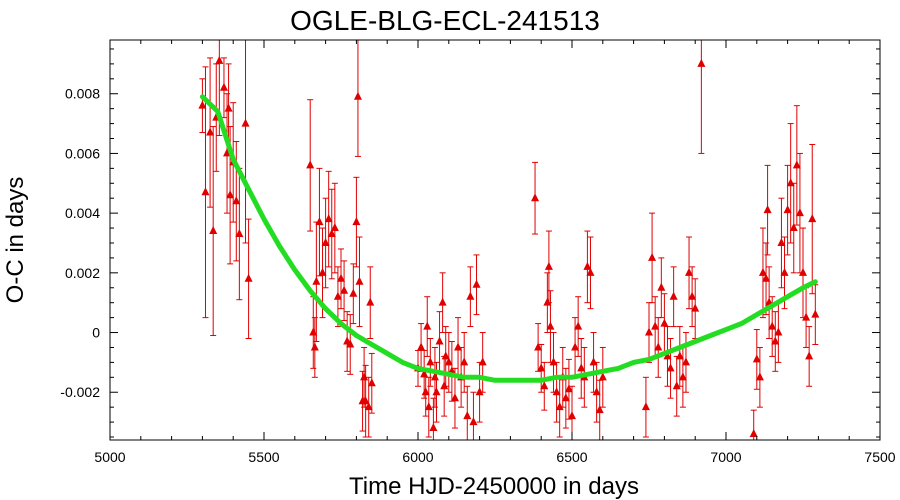 The width and height of the screenshot is (900, 500). I want to click on y-tick-label: 0.008, so click(82, 94).